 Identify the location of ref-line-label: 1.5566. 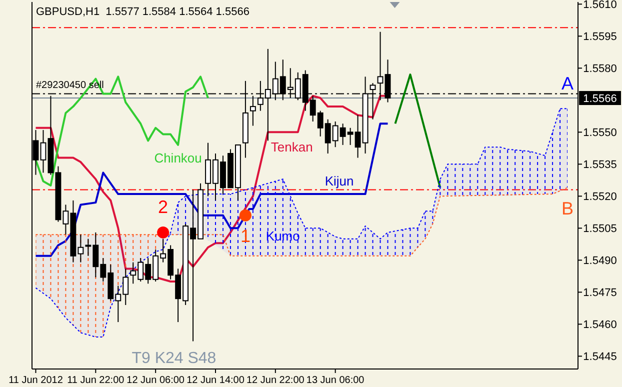
(600, 99).